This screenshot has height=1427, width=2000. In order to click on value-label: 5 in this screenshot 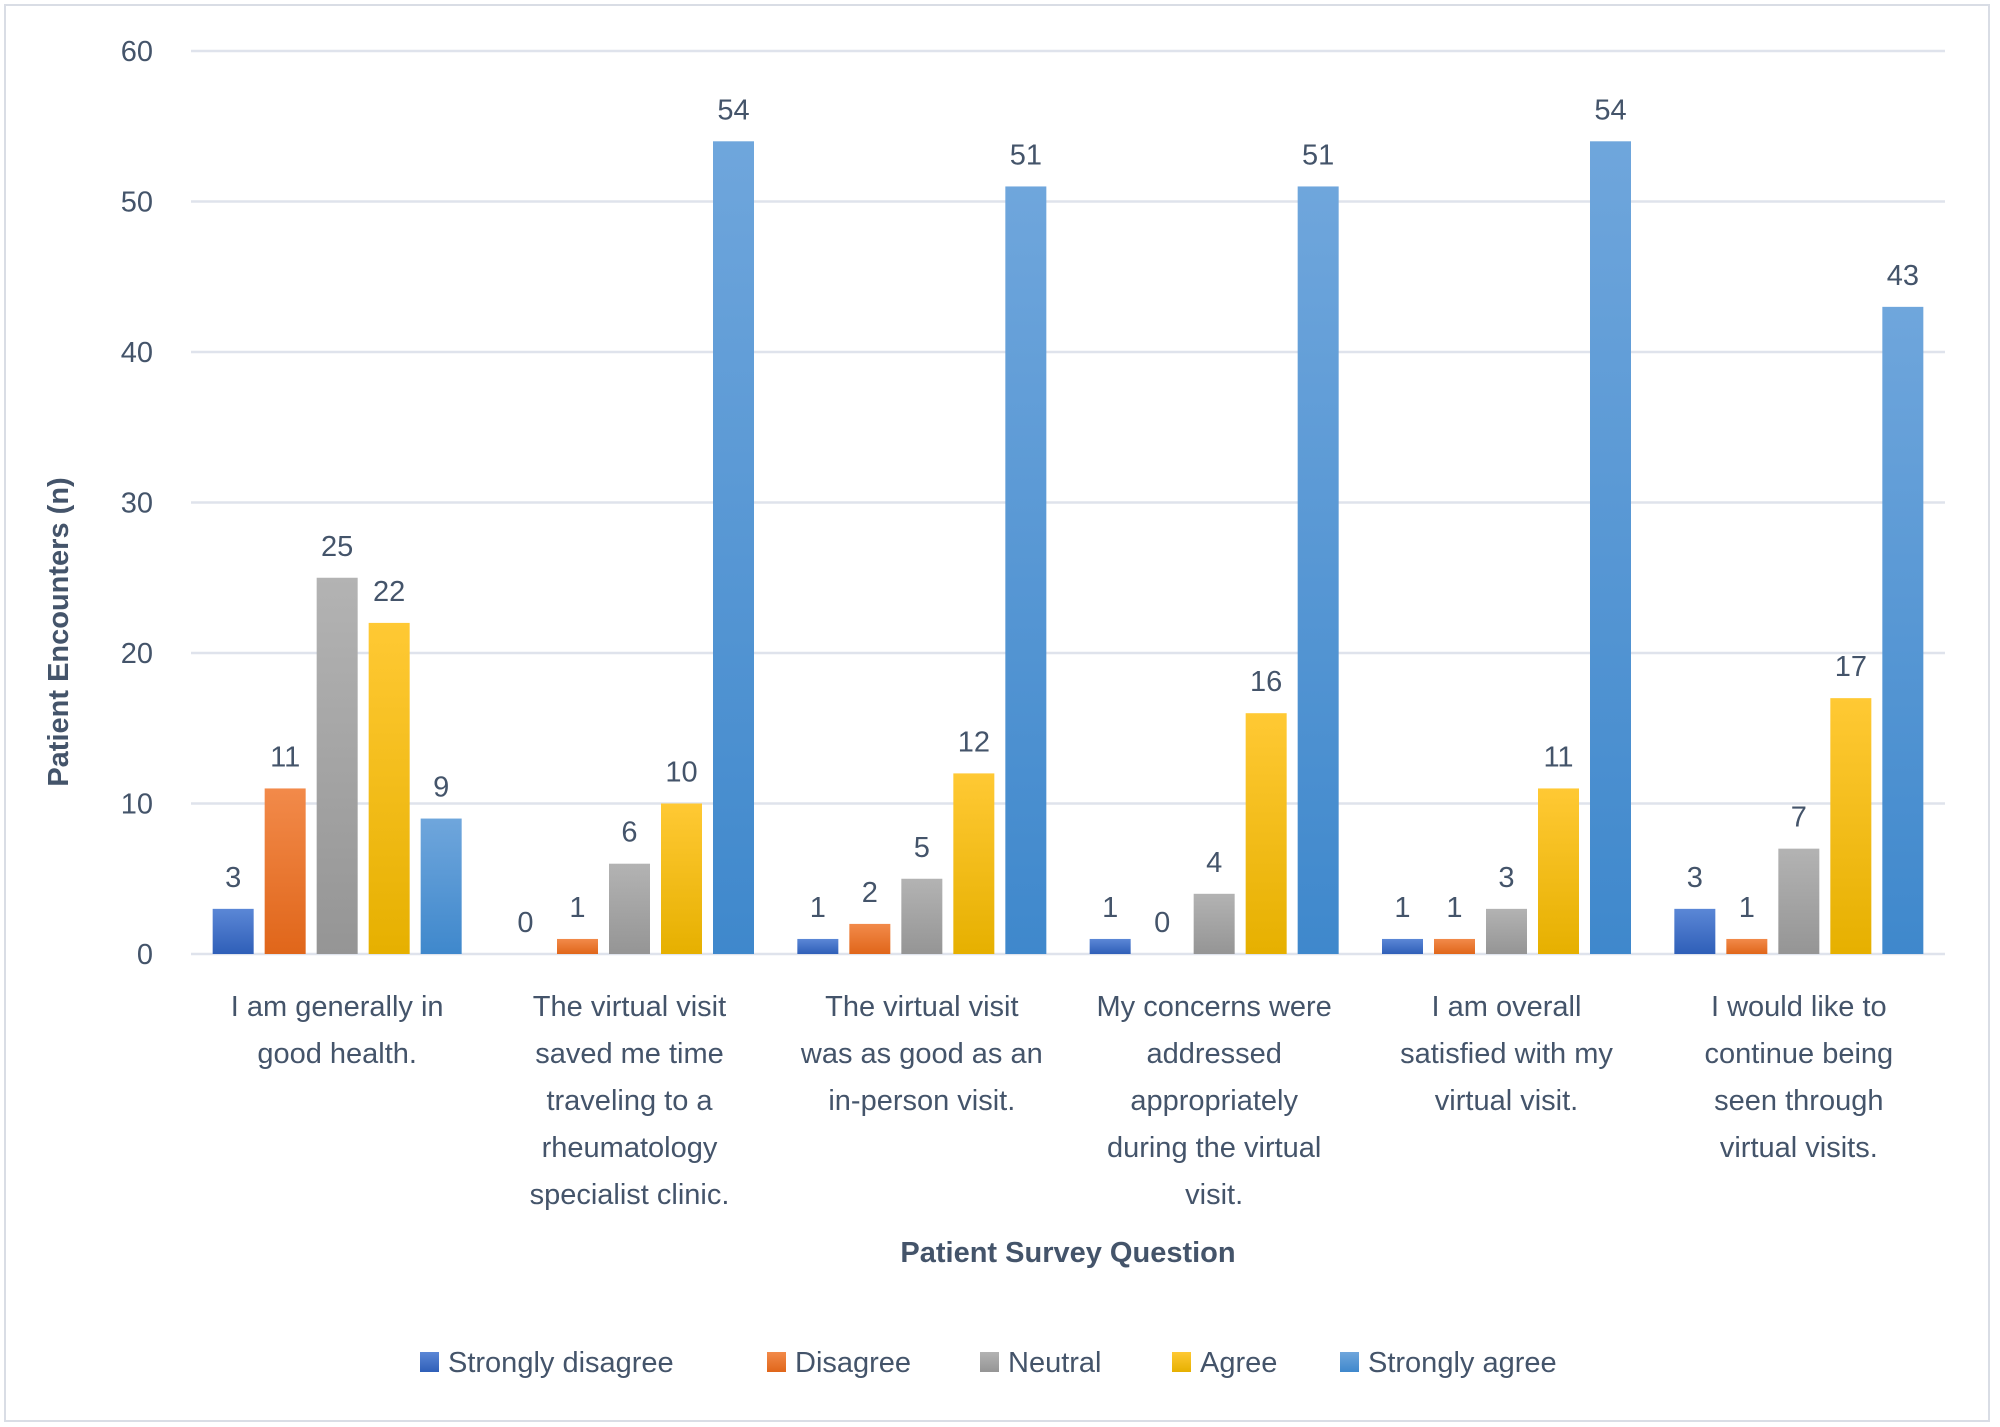, I will do `click(922, 848)`.